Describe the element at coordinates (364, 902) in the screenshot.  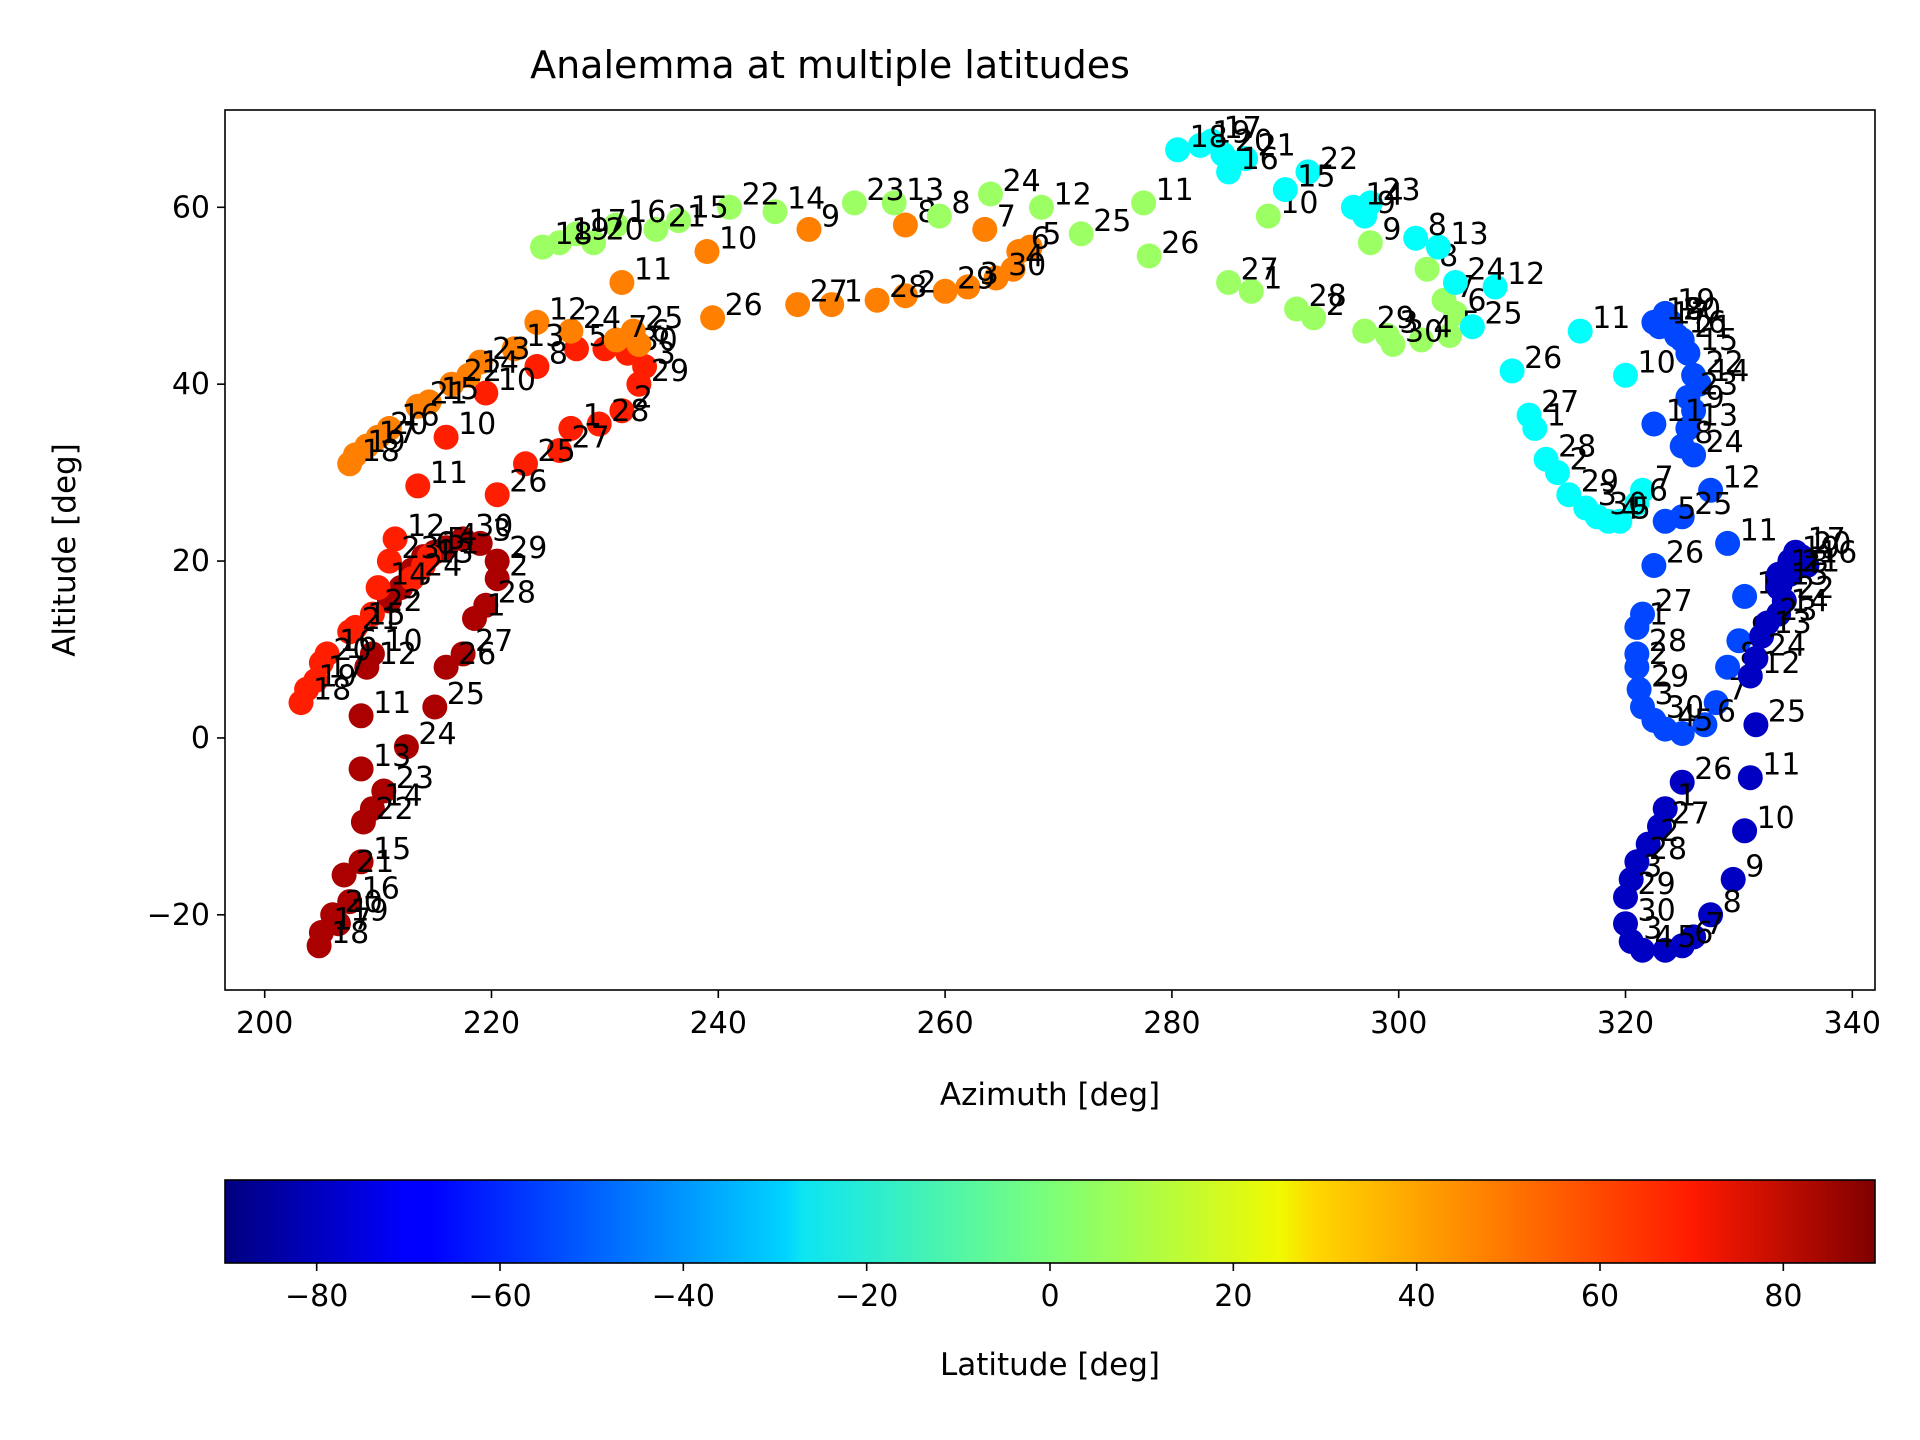
I see `point-label: 20` at that location.